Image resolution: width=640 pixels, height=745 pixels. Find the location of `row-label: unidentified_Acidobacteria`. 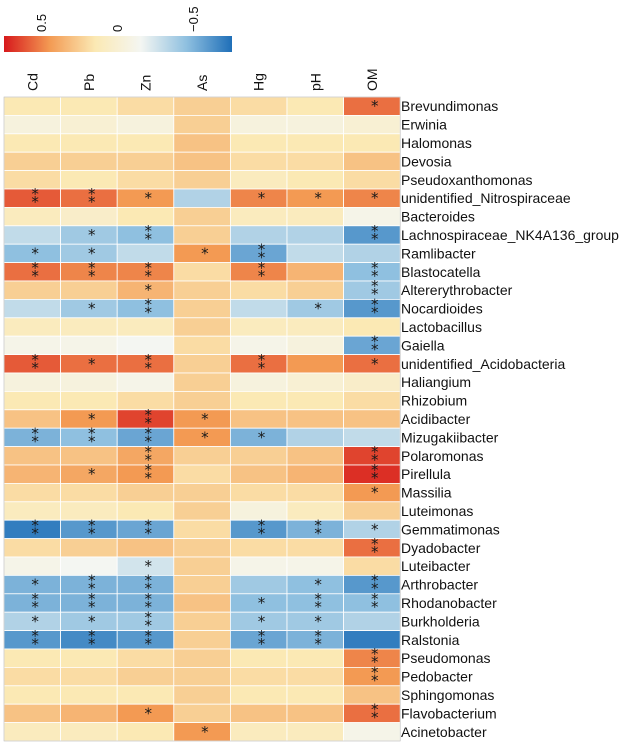

row-label: unidentified_Acidobacteria is located at coordinates (483, 364).